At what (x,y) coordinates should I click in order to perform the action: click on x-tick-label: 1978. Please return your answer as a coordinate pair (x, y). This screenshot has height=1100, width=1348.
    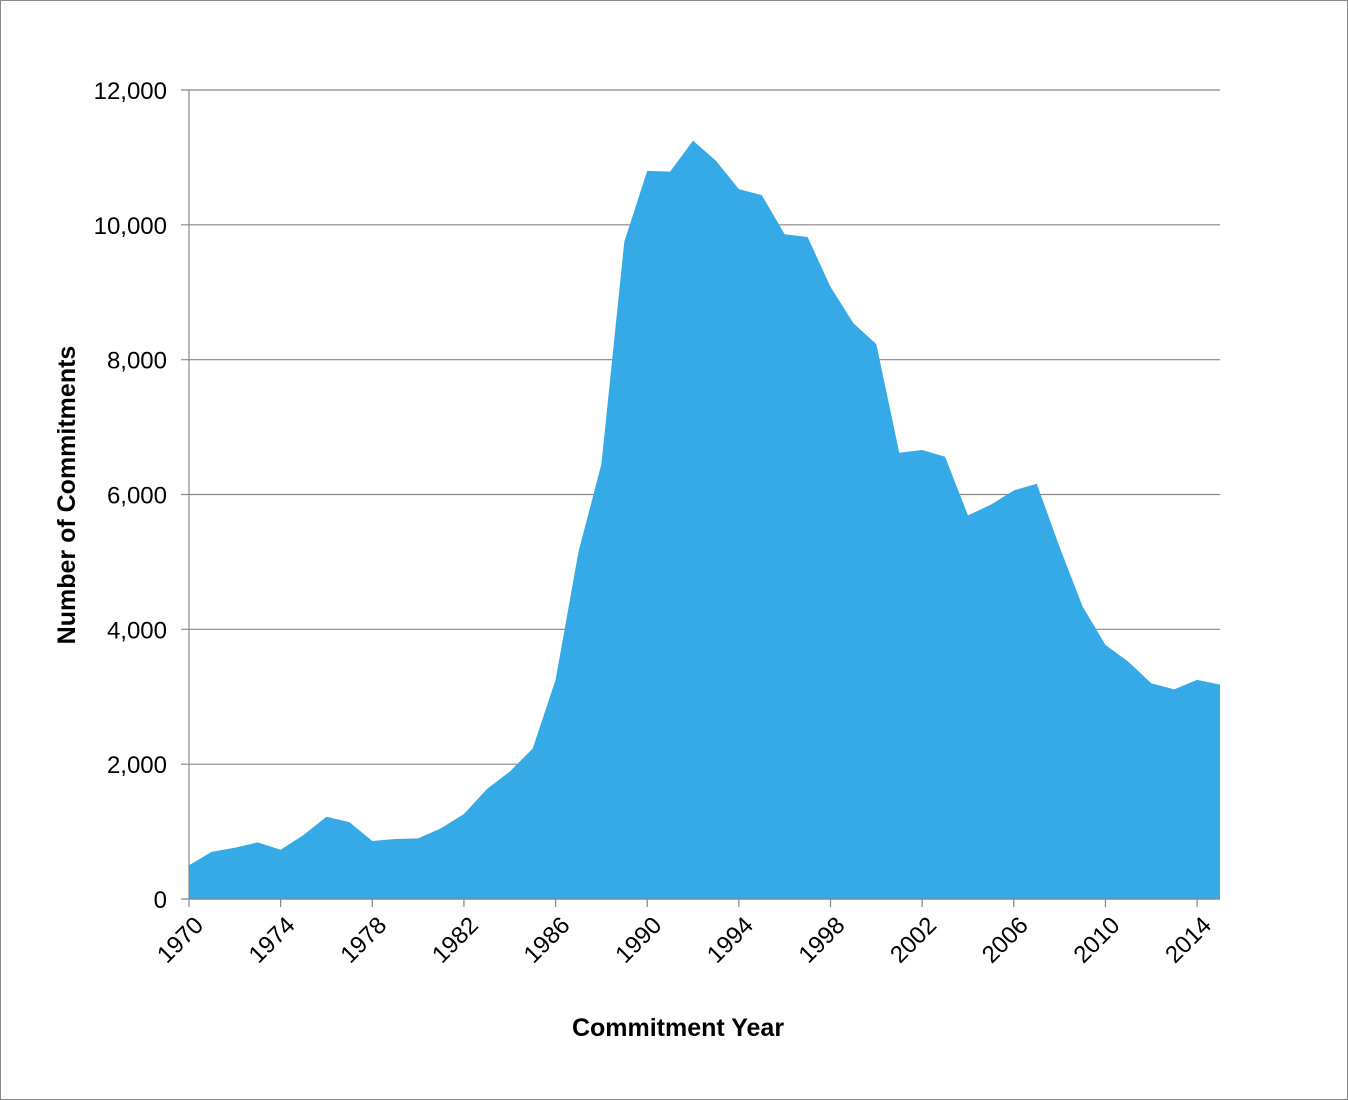
    Looking at the image, I should click on (363, 940).